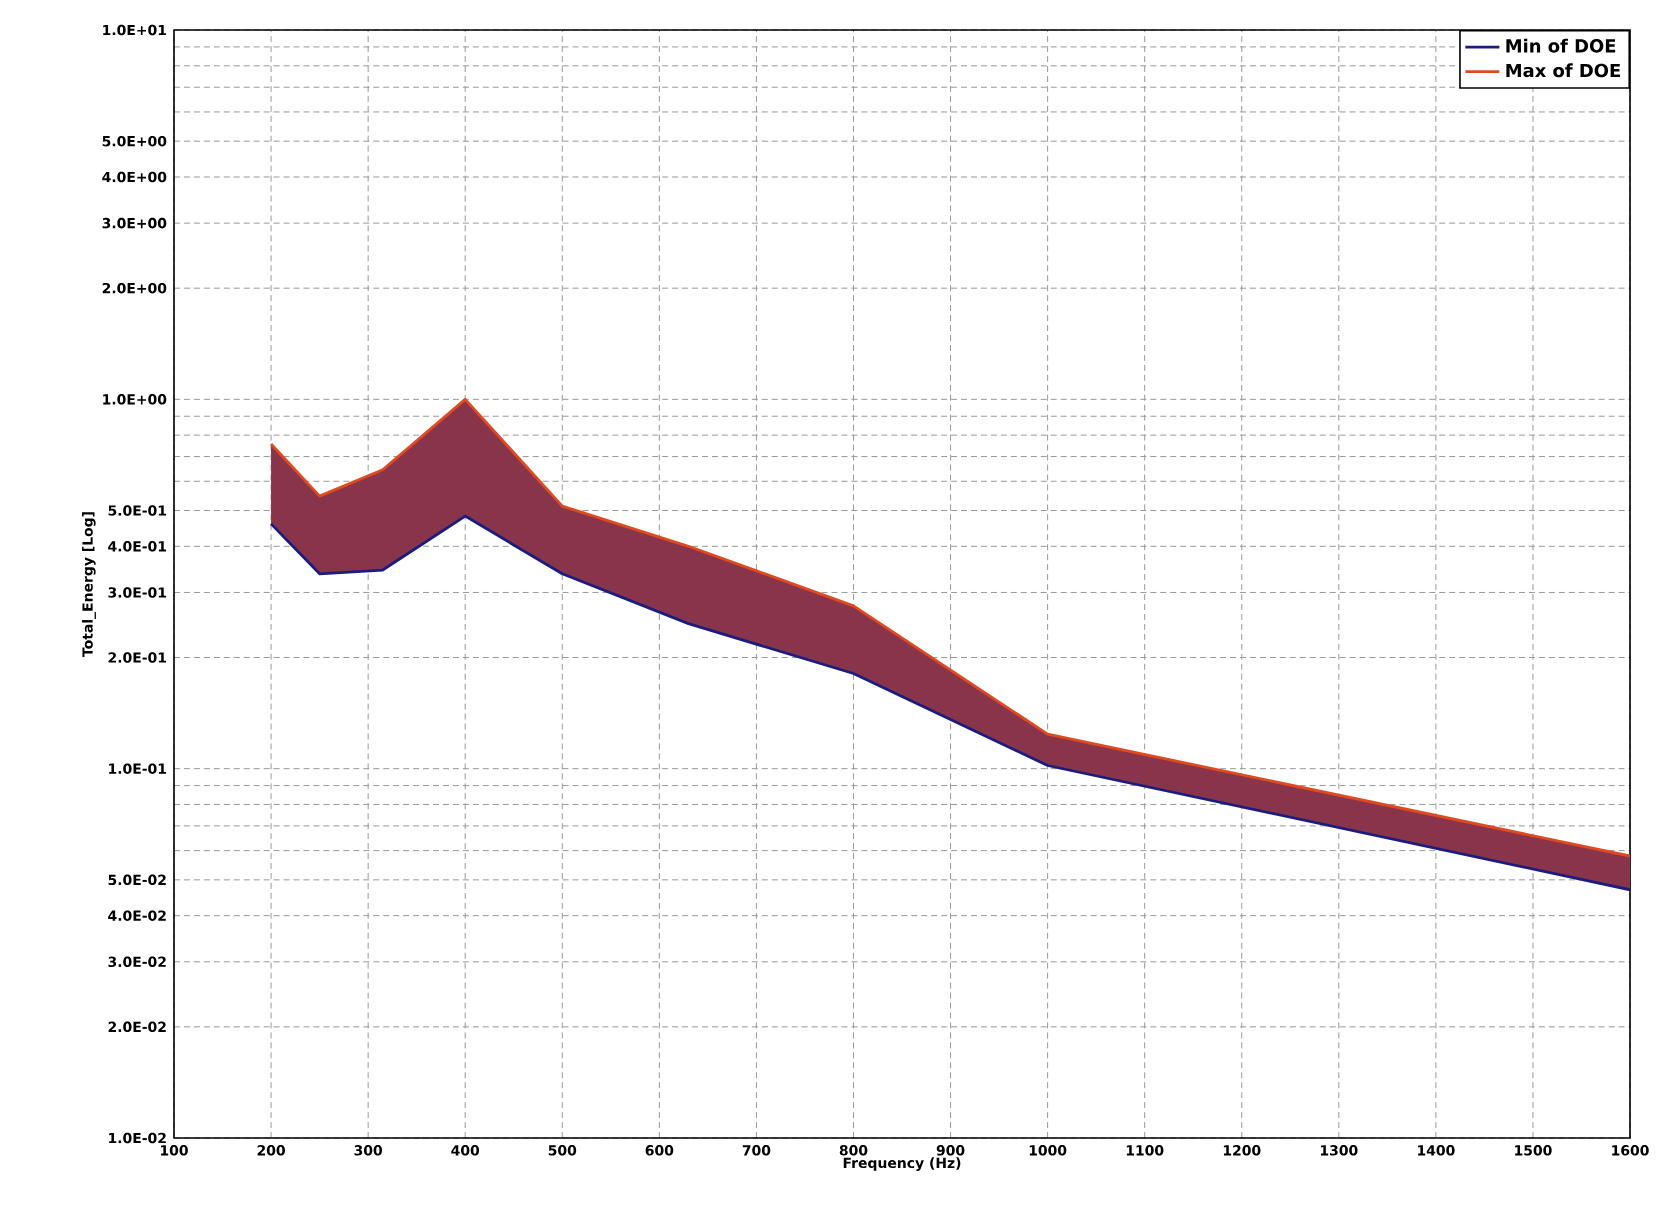 The width and height of the screenshot is (1660, 1216). I want to click on legend-label: Max of DOE, so click(1563, 70).